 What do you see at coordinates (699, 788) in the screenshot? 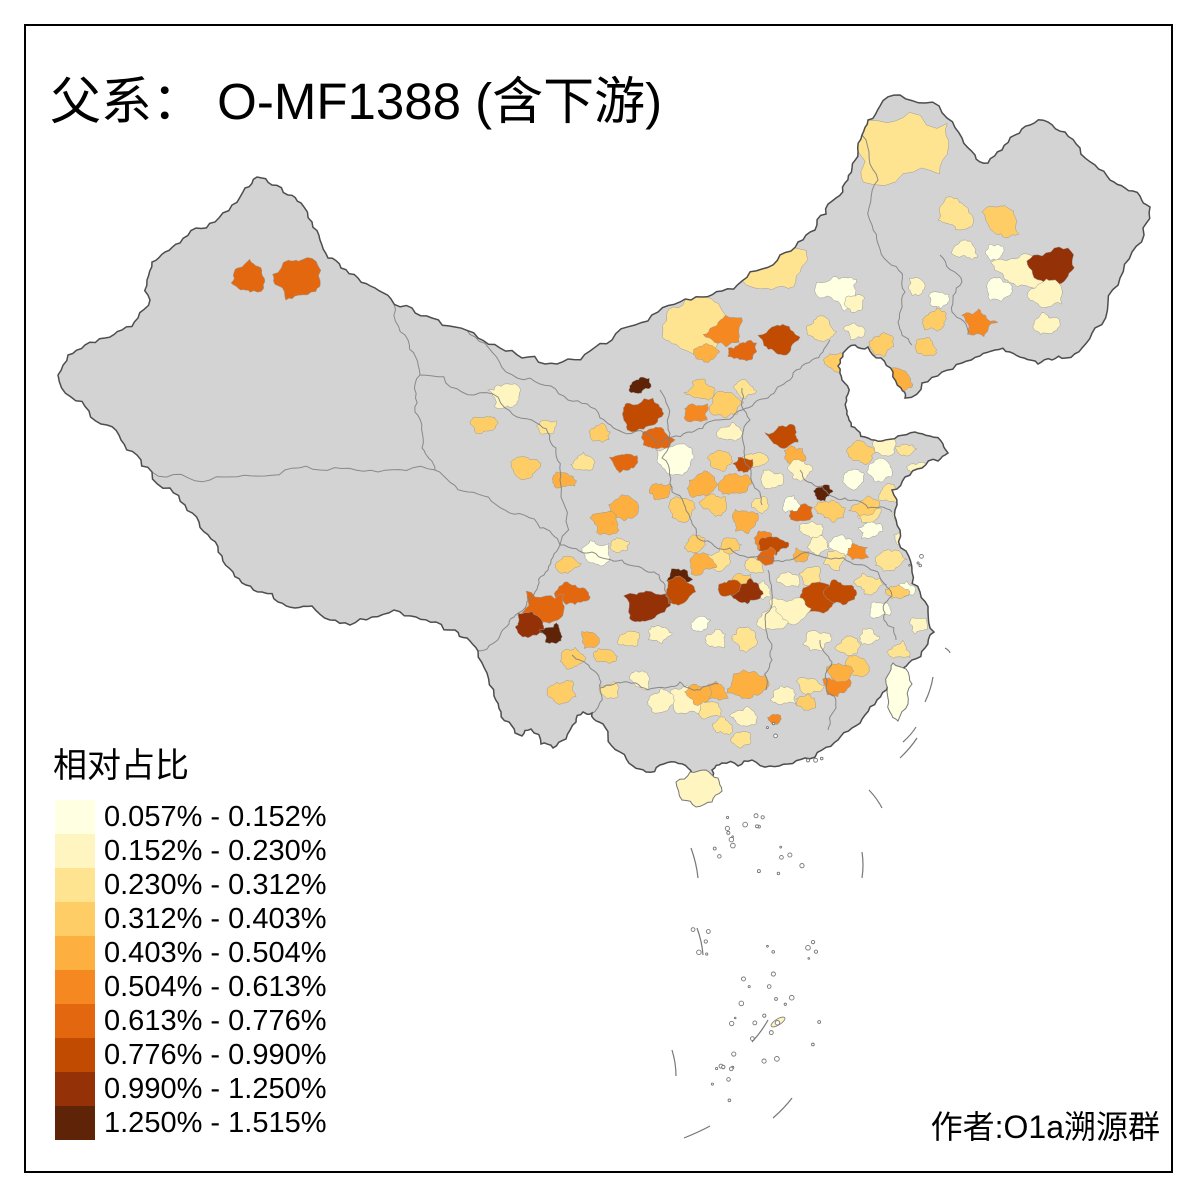
I see `hainan-island` at bounding box center [699, 788].